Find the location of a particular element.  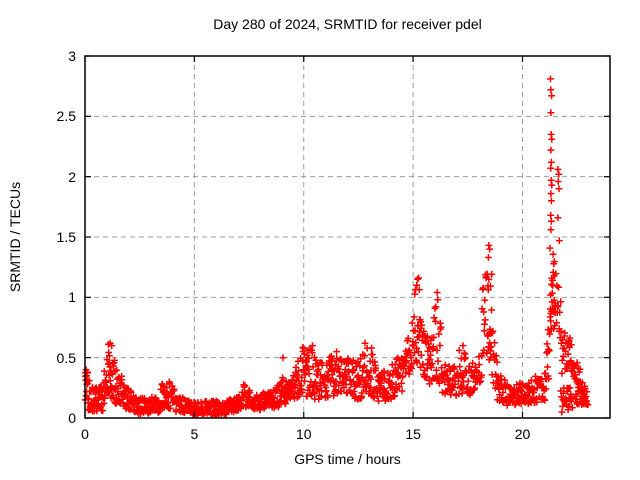

x-tick-label: 15 is located at coordinates (413, 434).